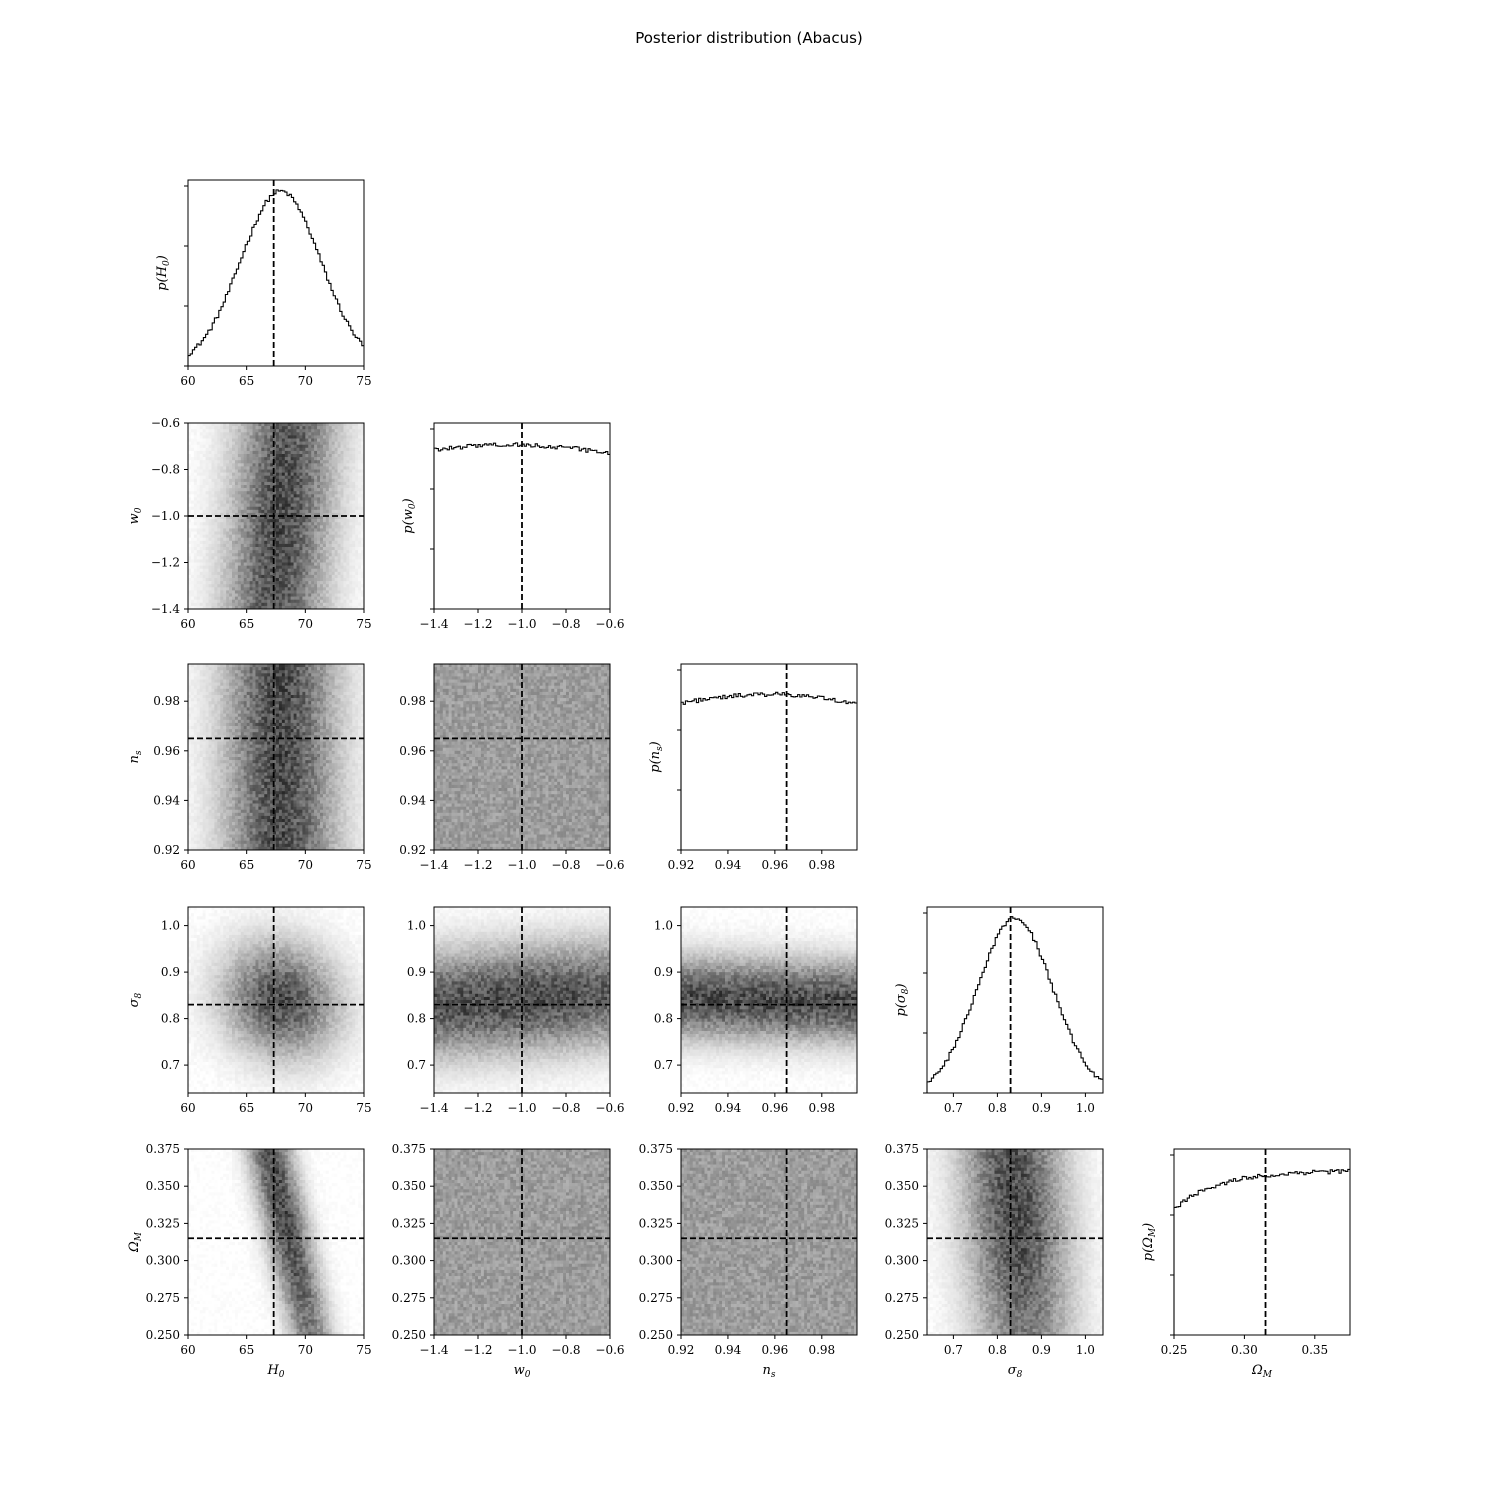 The image size is (1500, 1500). Describe the element at coordinates (516, 1010) in the screenshot. I see `panel-sigma8-w0: 0.7 0.8 0.9 1.0 −1.4 −1.2 −1.0 −0.8 −0.6` at that location.